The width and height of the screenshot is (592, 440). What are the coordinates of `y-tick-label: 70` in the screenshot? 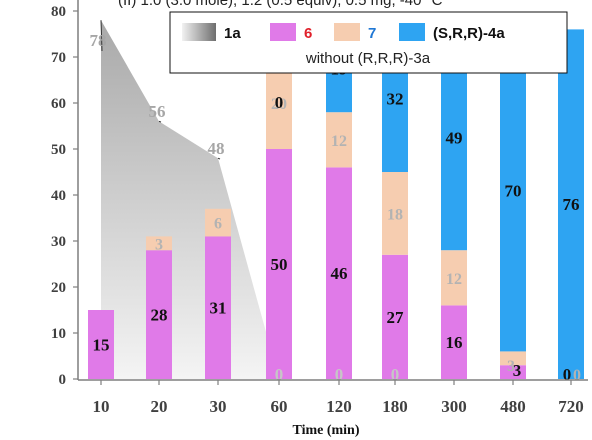 It's located at (58, 58).